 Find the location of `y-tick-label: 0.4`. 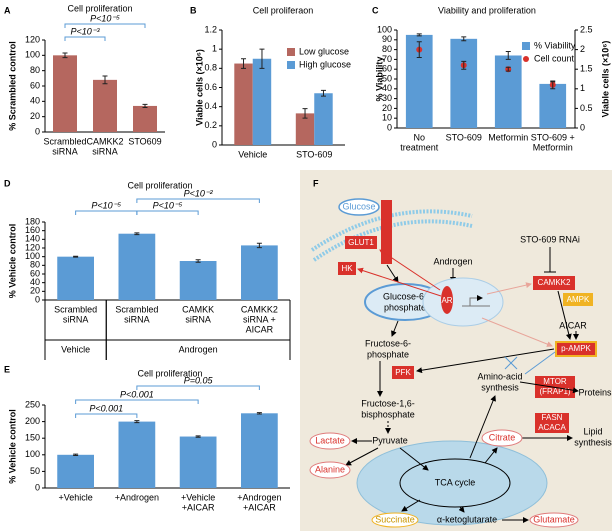

y-tick-label: 0.4 is located at coordinates (210, 106).